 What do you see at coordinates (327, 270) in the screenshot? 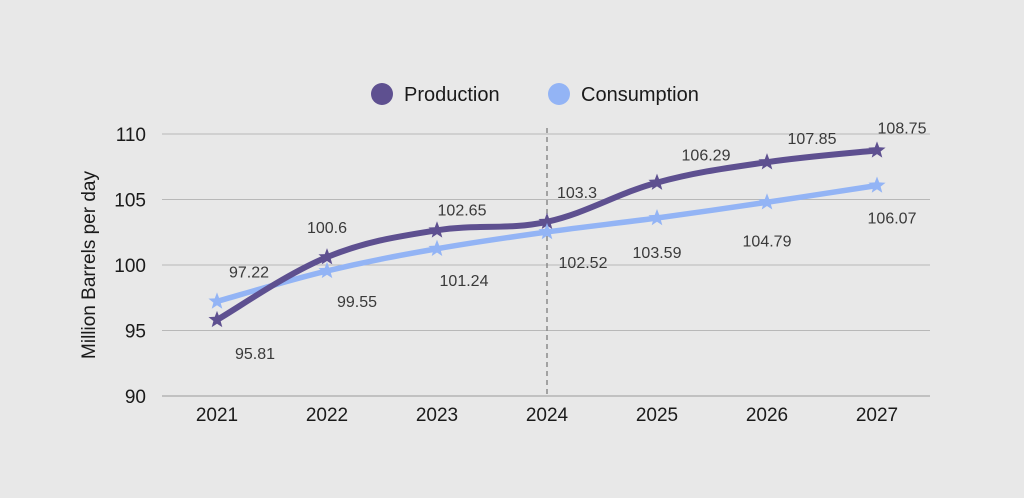
I see `marker-consumption-2022` at bounding box center [327, 270].